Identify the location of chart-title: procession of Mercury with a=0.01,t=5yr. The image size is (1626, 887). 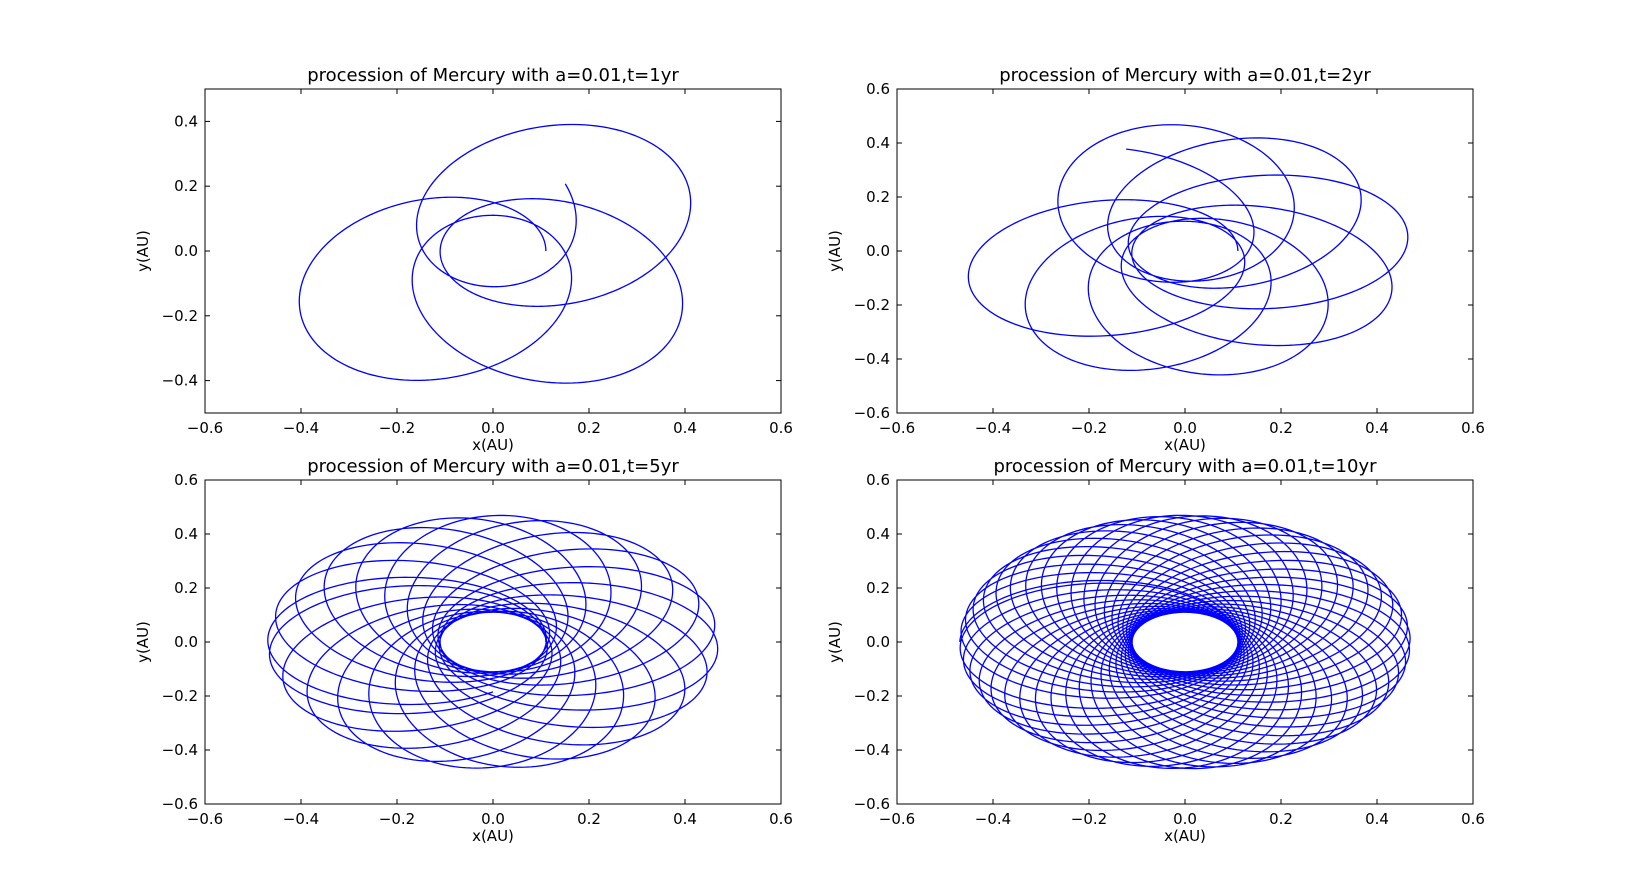
(493, 466).